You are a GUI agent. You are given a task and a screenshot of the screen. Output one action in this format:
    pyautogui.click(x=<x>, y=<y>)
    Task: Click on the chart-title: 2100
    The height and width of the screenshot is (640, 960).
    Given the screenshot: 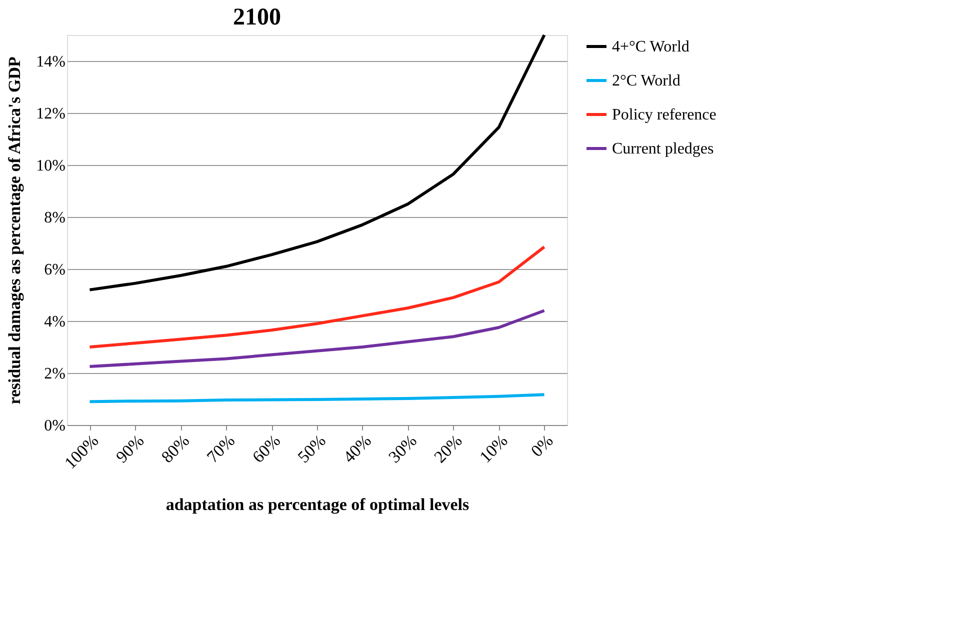 What is the action you would take?
    pyautogui.click(x=257, y=17)
    